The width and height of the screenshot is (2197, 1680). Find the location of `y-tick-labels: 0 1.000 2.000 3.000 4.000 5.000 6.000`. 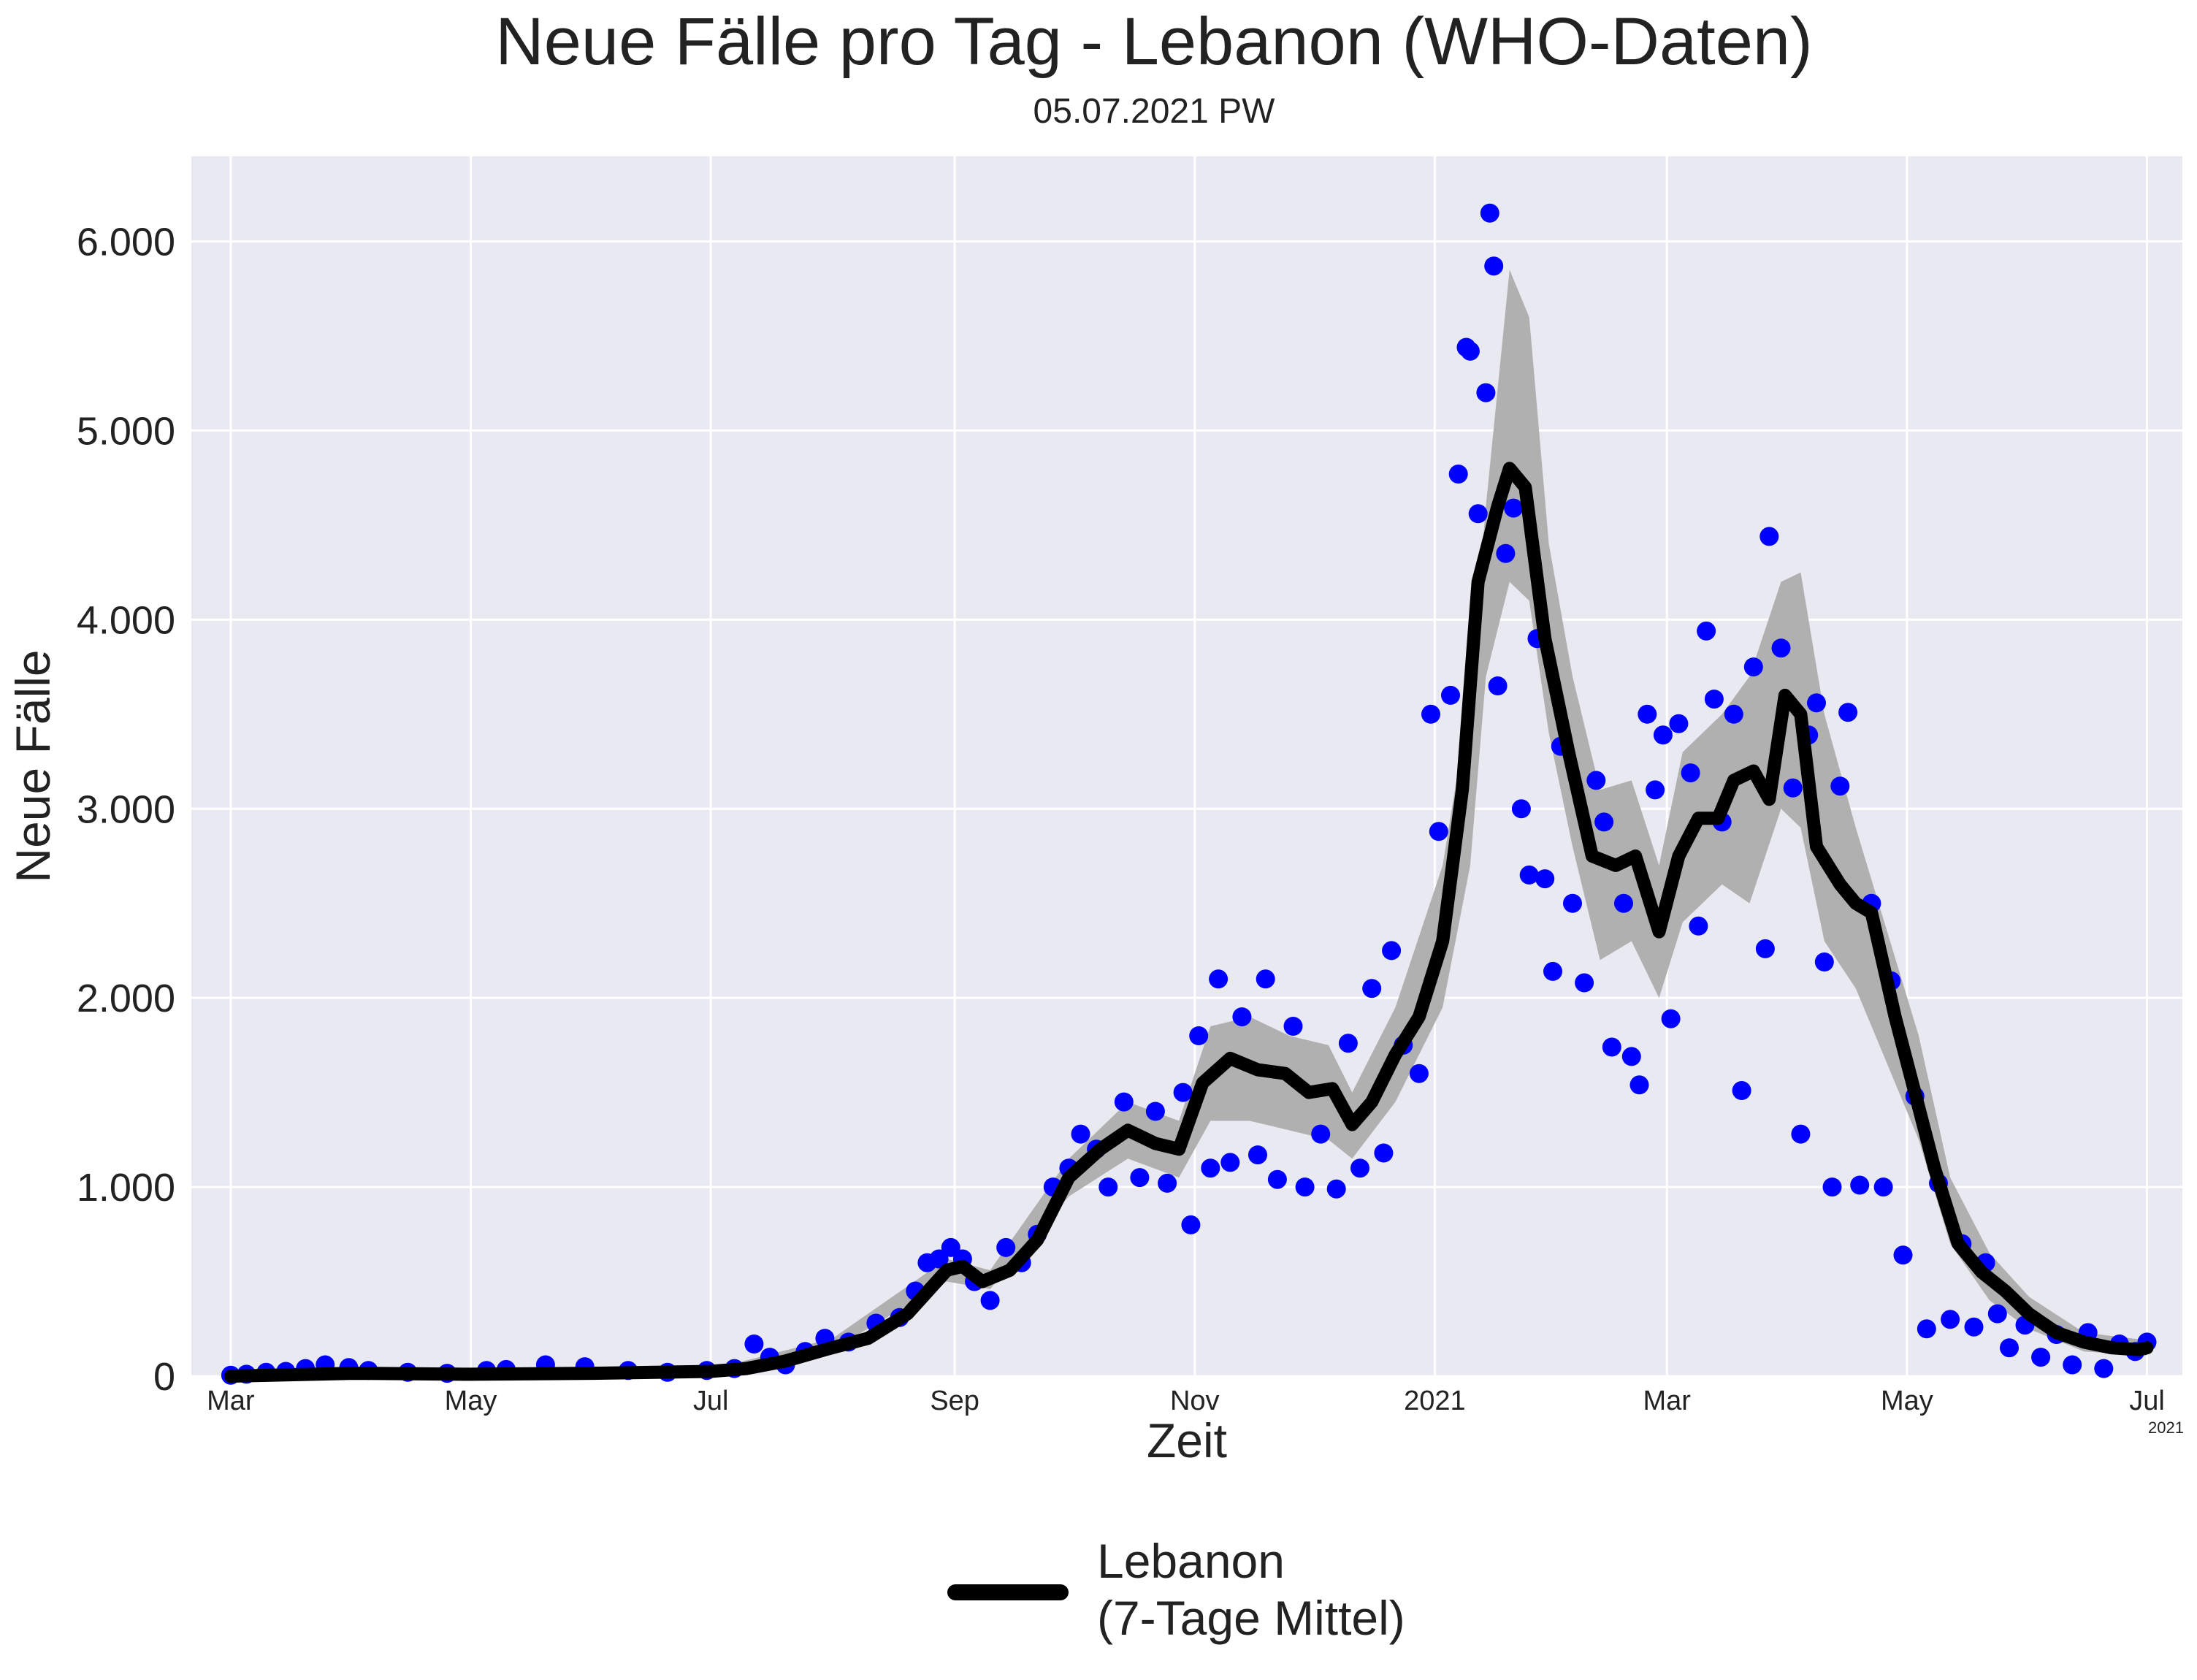

y-tick-labels: 0 1.000 2.000 3.000 4.000 5.000 6.000 is located at coordinates (126, 810).